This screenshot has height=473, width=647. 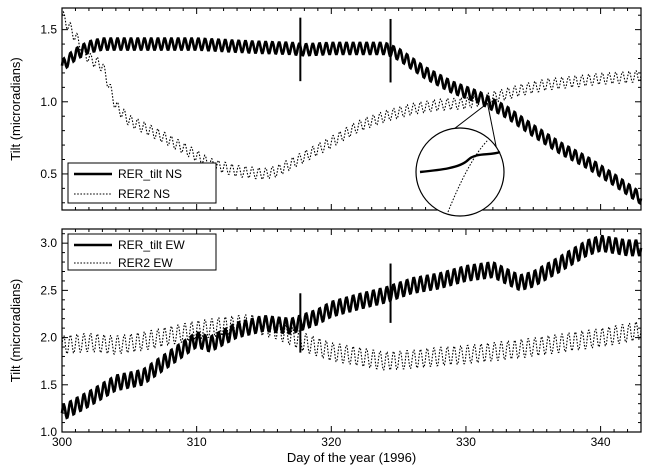 What do you see at coordinates (460, 162) in the screenshot?
I see `inset-solid-trace` at bounding box center [460, 162].